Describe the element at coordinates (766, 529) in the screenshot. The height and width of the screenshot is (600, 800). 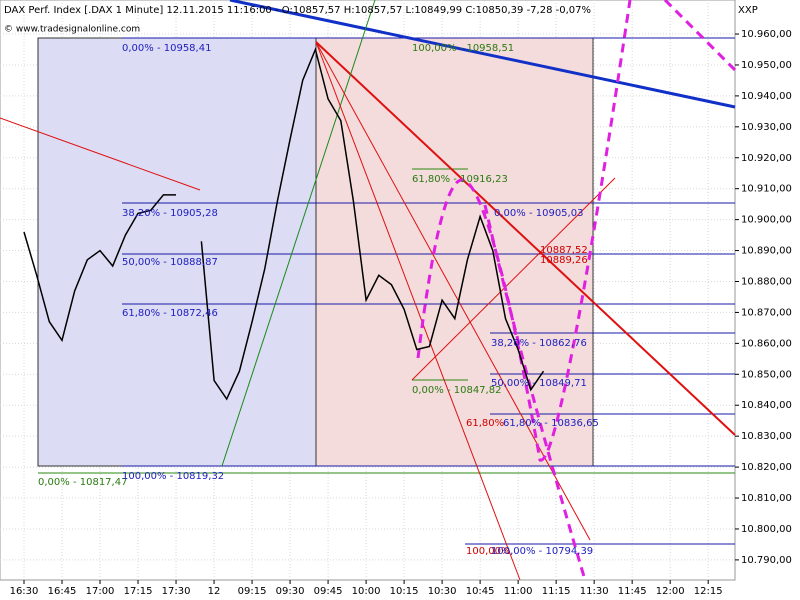
I see `y-tick-label: 10.800,00` at that location.